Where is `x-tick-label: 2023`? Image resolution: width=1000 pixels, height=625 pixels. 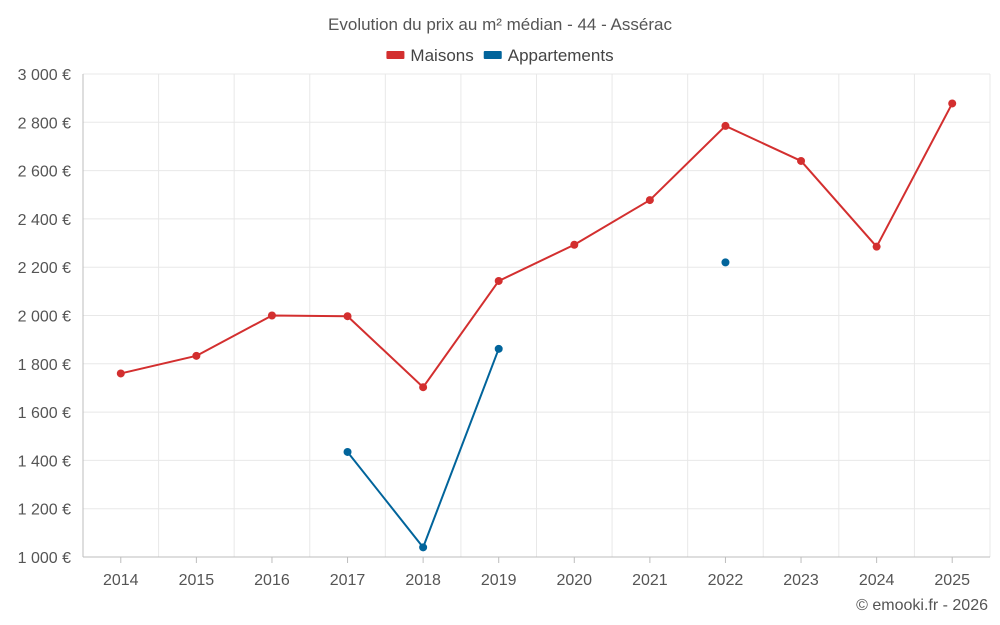 x-tick-label: 2023 is located at coordinates (801, 580).